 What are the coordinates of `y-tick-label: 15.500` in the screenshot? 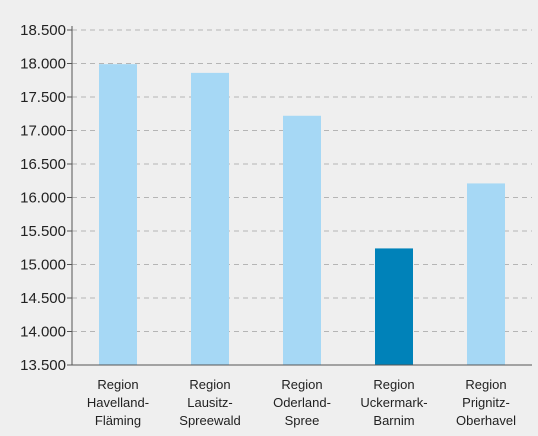 It's located at (43, 231).